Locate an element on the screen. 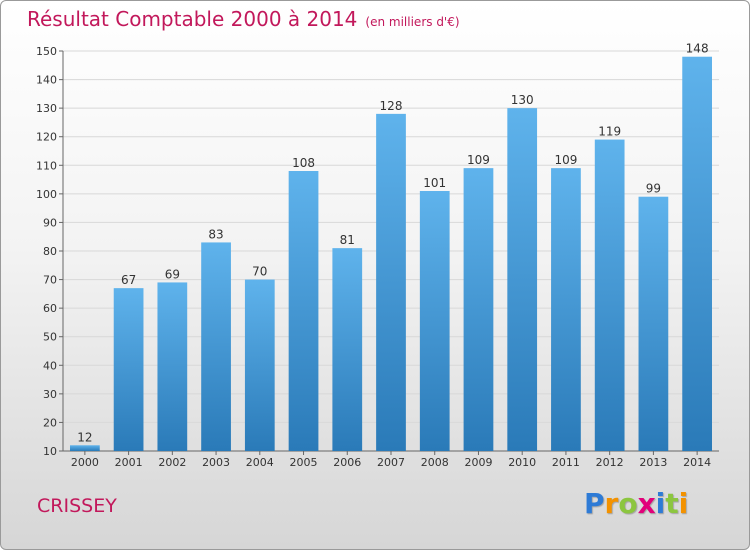  y-tick-label: 130 is located at coordinates (46, 108).